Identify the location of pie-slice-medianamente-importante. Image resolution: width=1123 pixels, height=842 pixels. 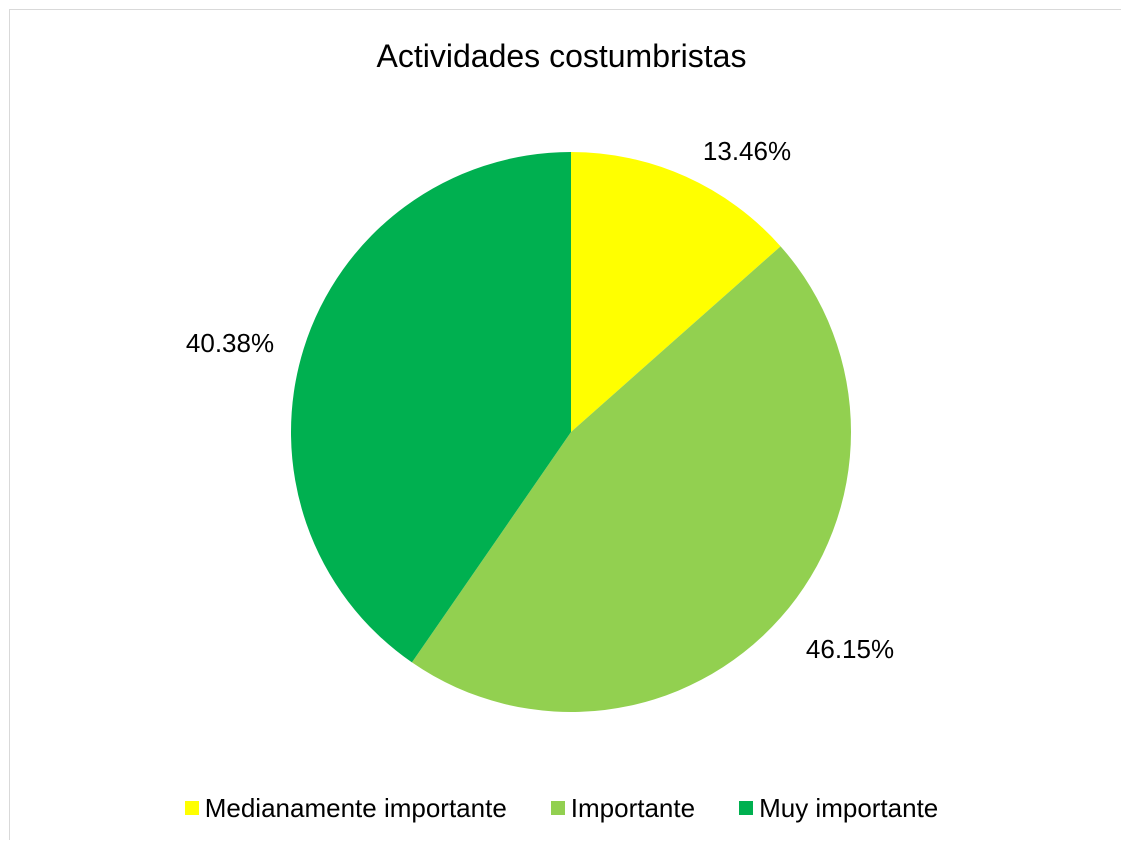
(676, 292).